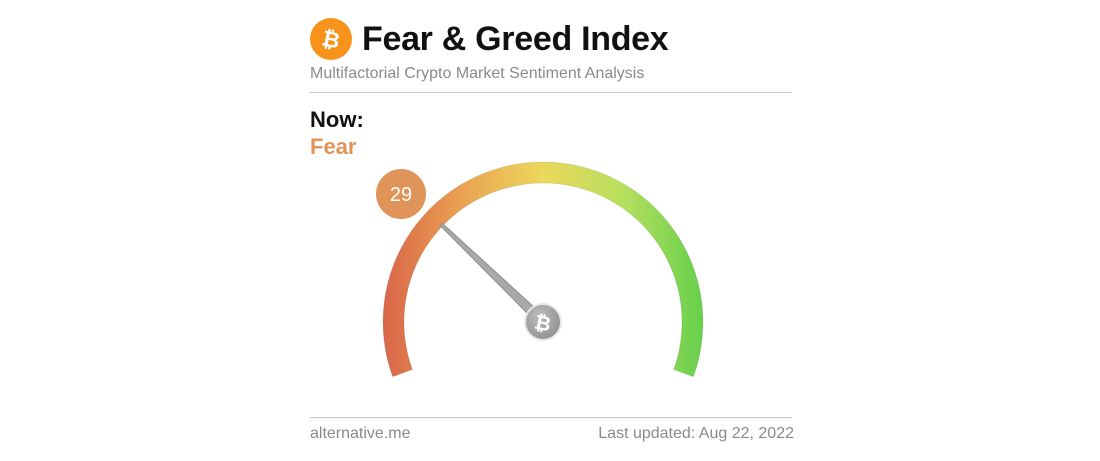  I want to click on gauge-arc, so click(543, 269).